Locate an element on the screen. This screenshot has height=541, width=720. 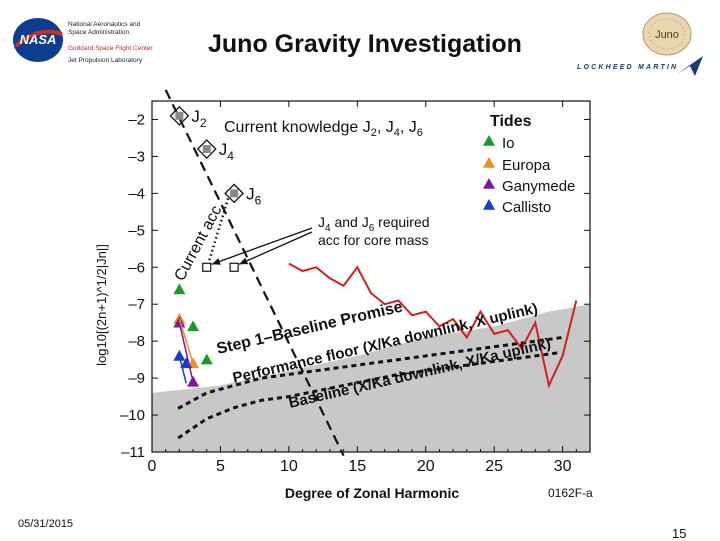
known-j-subscript: 4 is located at coordinates (230, 156).